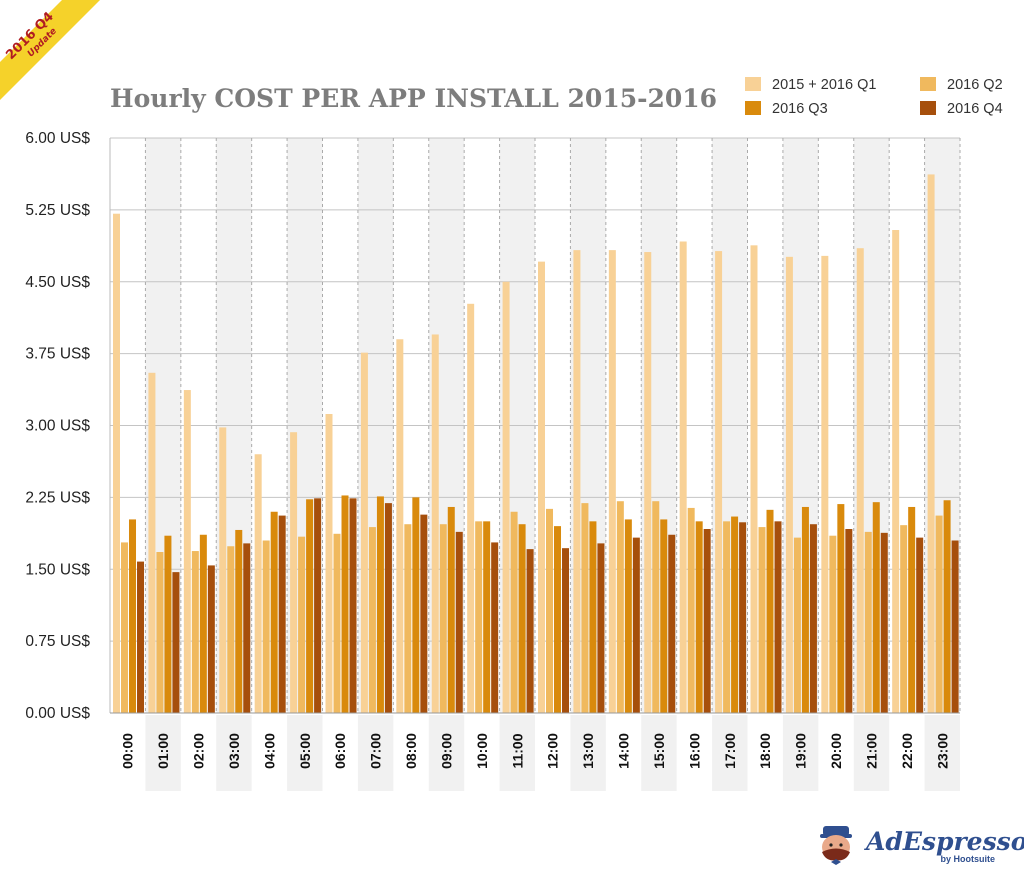 The height and width of the screenshot is (874, 1024). I want to click on legend-label: 2016 Q3, so click(800, 109).